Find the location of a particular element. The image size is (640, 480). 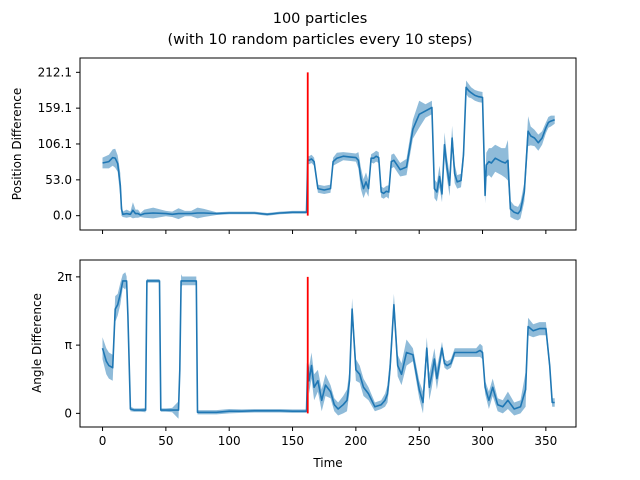

position-y-ticks: 0.0 53.0 106.1 159.1 212.1 is located at coordinates (59, 144).